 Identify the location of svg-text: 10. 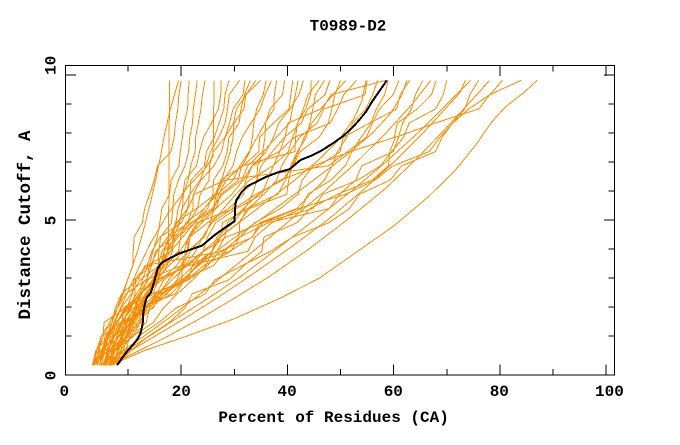
(52, 65).